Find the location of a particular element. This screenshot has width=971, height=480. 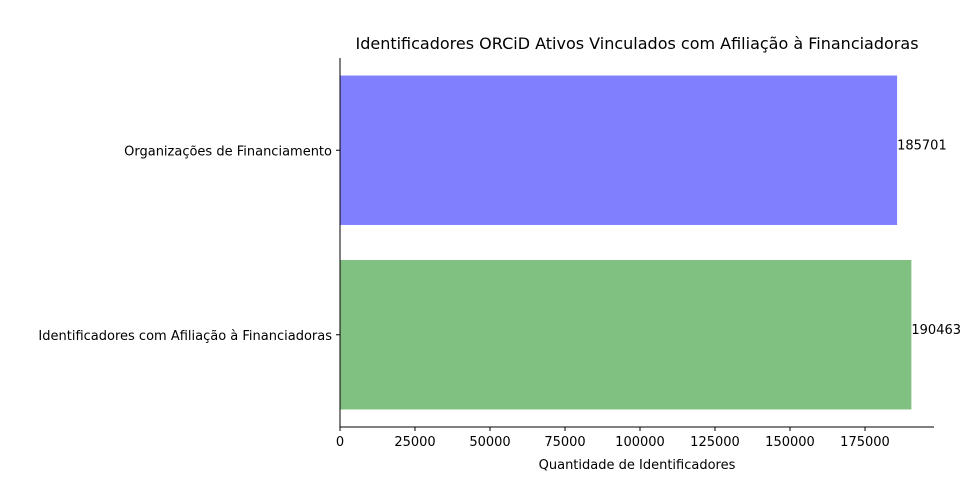

x-tick-label-2: 50000 is located at coordinates (489, 442).